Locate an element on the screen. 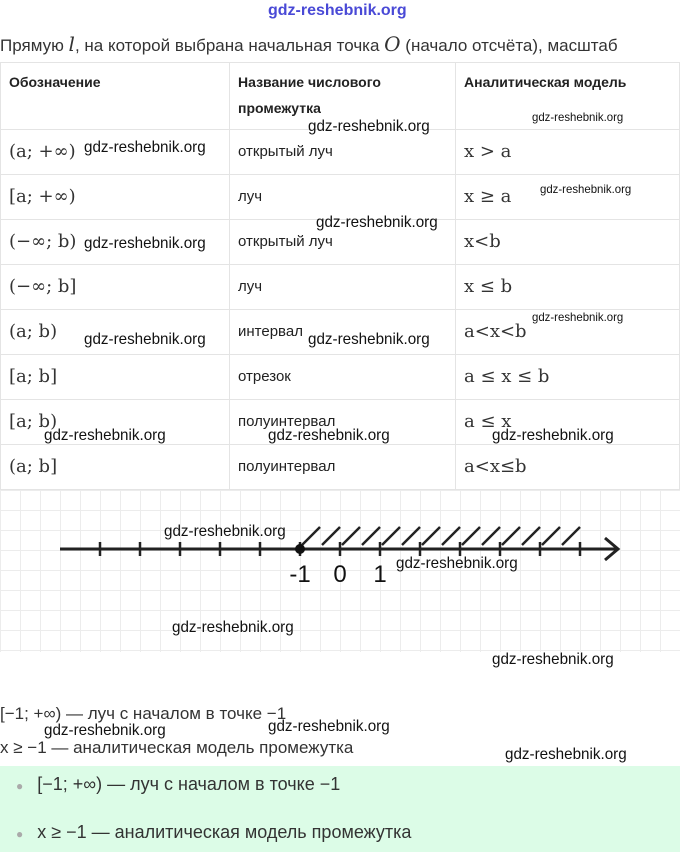  header-name: Название числового промежутка is located at coordinates (342, 96).